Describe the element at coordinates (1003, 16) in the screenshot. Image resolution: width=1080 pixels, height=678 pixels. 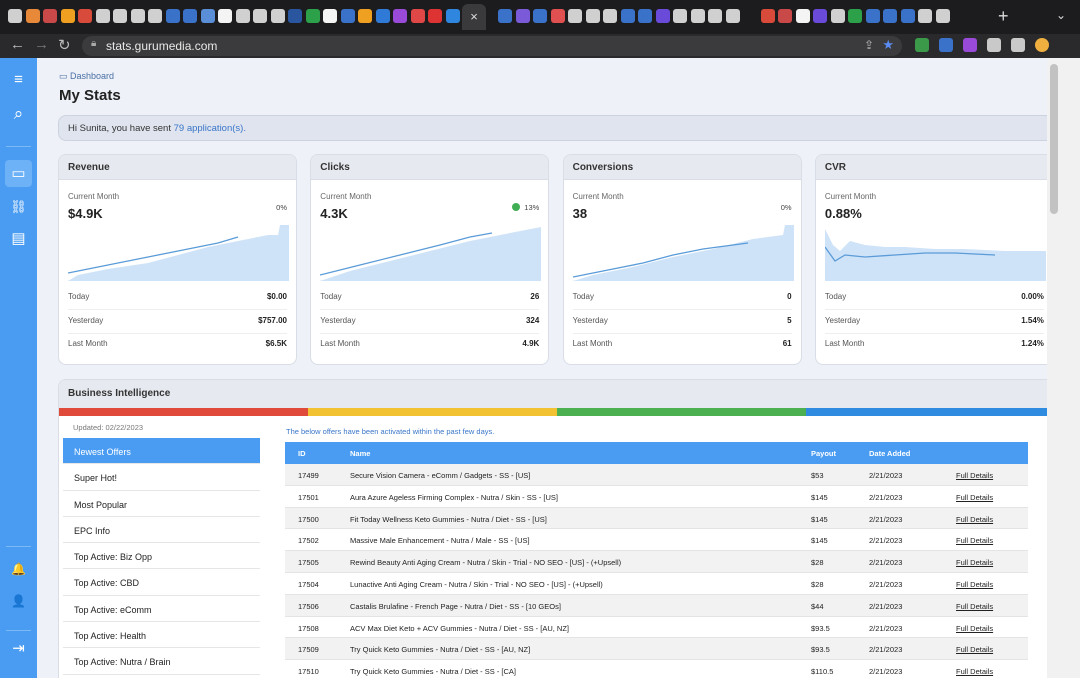
I see `new-tab-button: +` at that location.